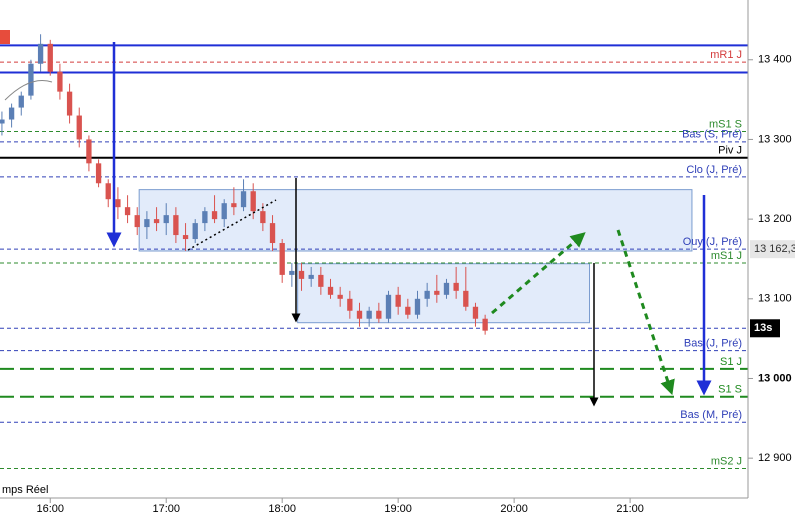 This screenshot has width=795, height=516. What do you see at coordinates (712, 135) in the screenshot?
I see `level-label: Bas (S, Pré)` at bounding box center [712, 135].